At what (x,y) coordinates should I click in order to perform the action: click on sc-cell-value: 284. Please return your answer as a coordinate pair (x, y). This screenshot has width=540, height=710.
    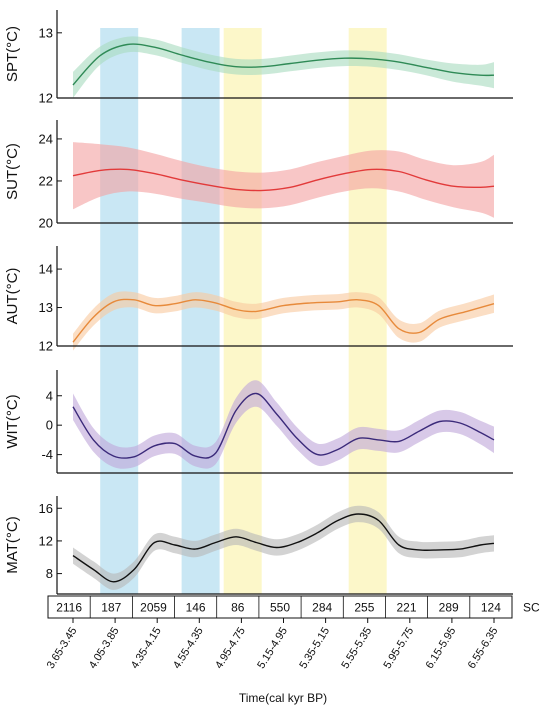
    Looking at the image, I should click on (322, 608).